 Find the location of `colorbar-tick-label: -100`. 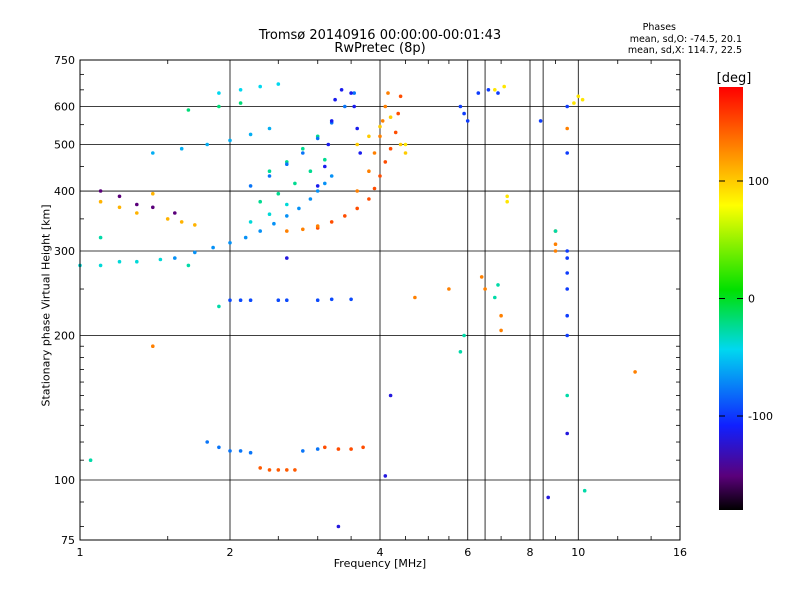

colorbar-tick-label: -100 is located at coordinates (760, 416).